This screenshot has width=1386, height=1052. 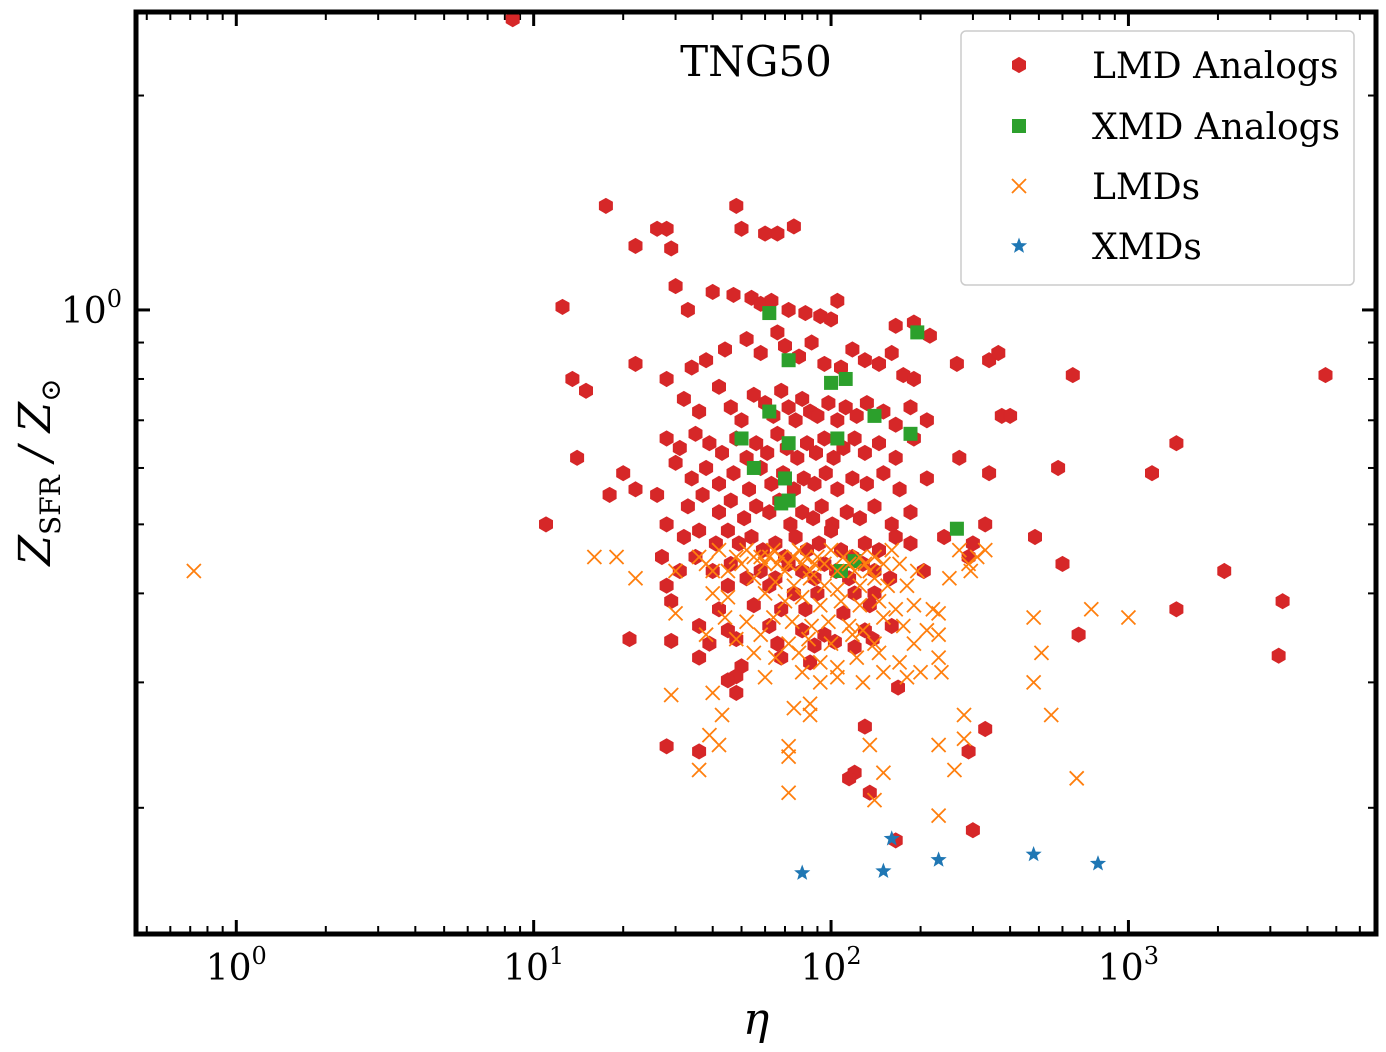 I want to click on chart-title: TNG50, so click(x=756, y=61).